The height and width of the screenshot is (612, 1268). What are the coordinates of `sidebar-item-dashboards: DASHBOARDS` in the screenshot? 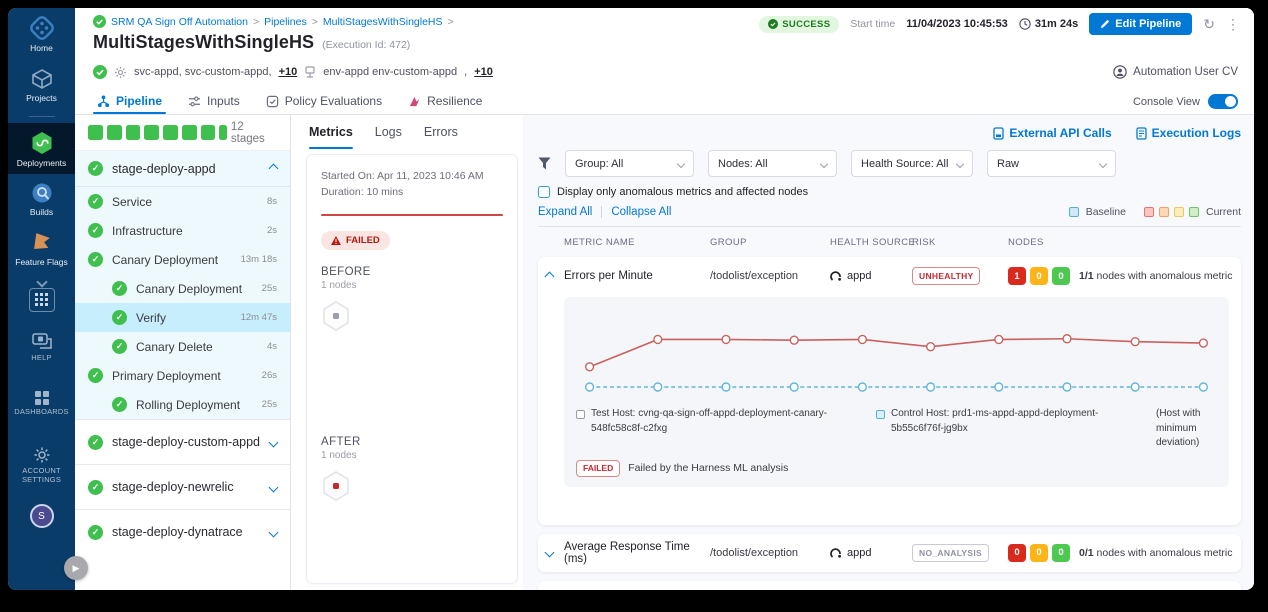 It's located at (41, 403).